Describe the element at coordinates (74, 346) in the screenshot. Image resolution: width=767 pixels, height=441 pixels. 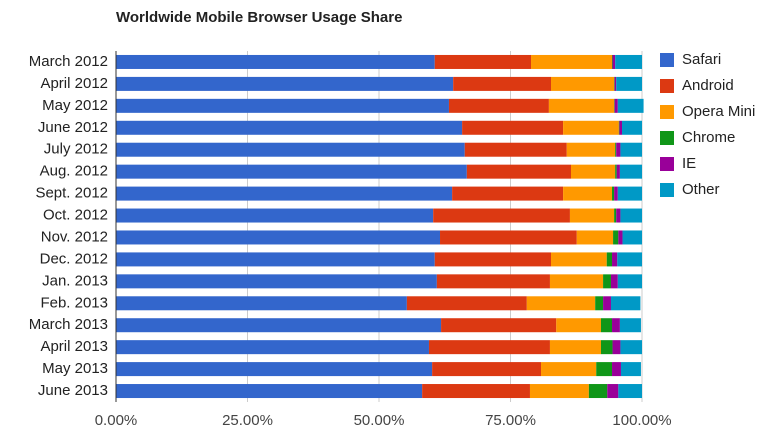
I see `y-tick-label: April 2013` at that location.